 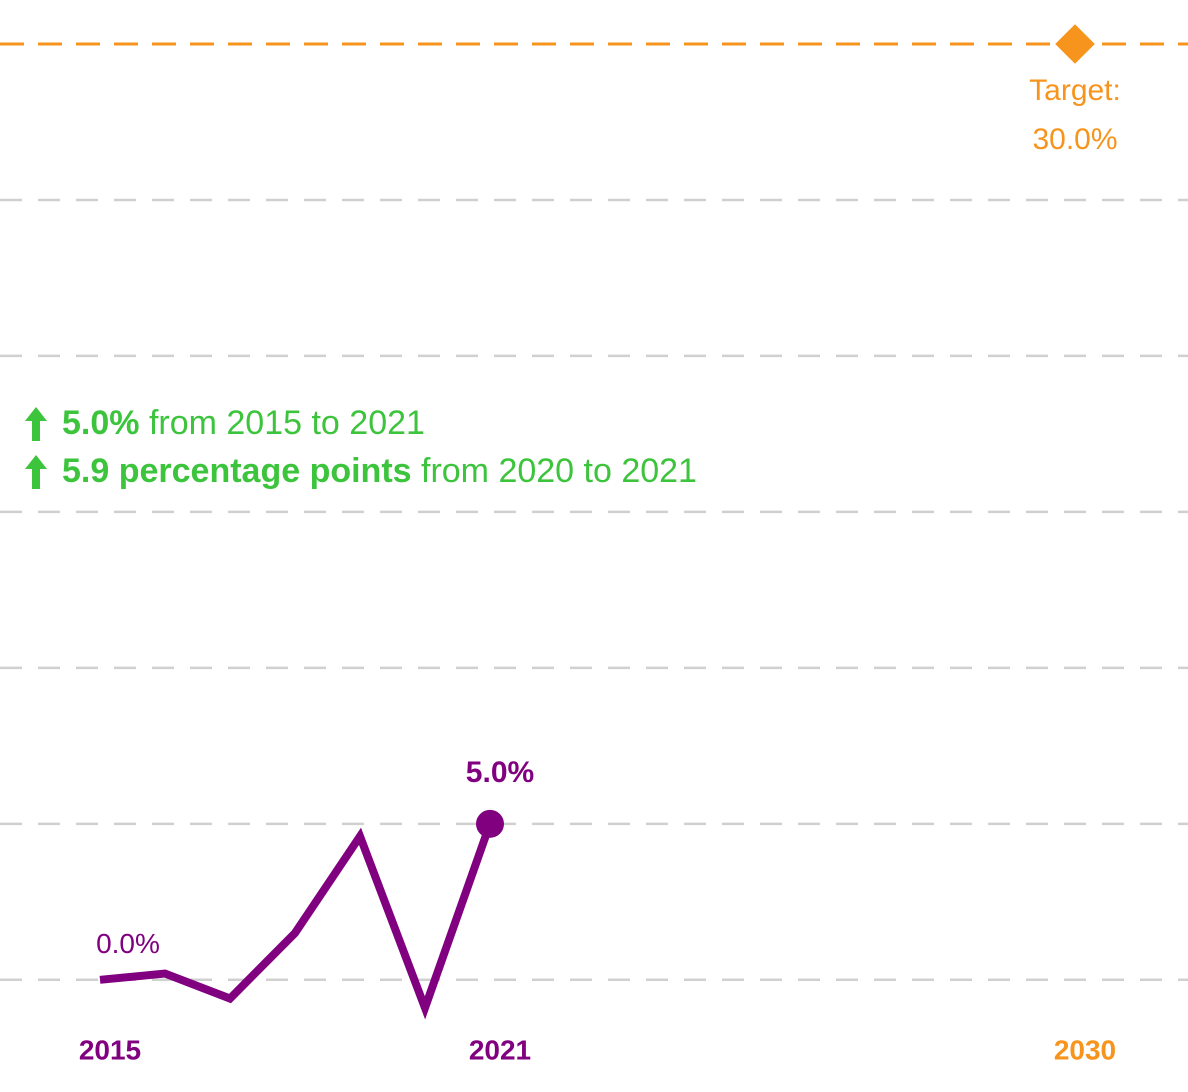 I want to click on x-tick-label: 2030, so click(x=1085, y=1049).